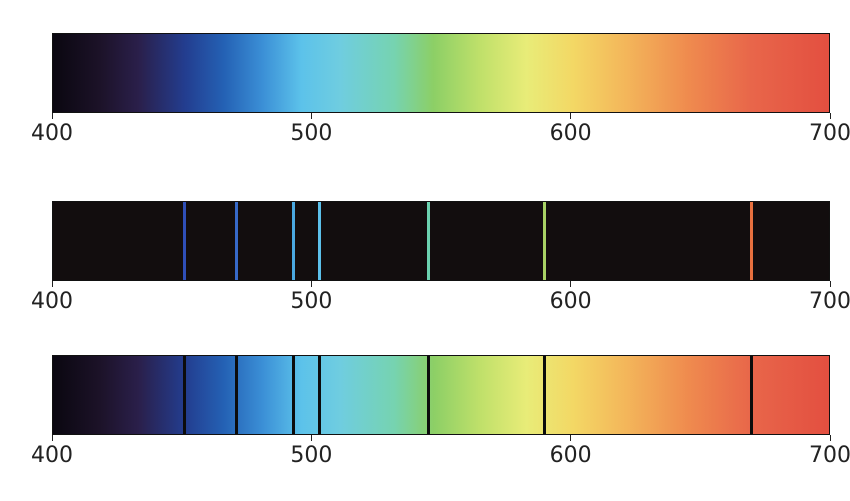 The width and height of the screenshot is (850, 501). Describe the element at coordinates (440, 129) in the screenshot. I see `wavelength-axis-continuous: 400 500 600 700` at that location.